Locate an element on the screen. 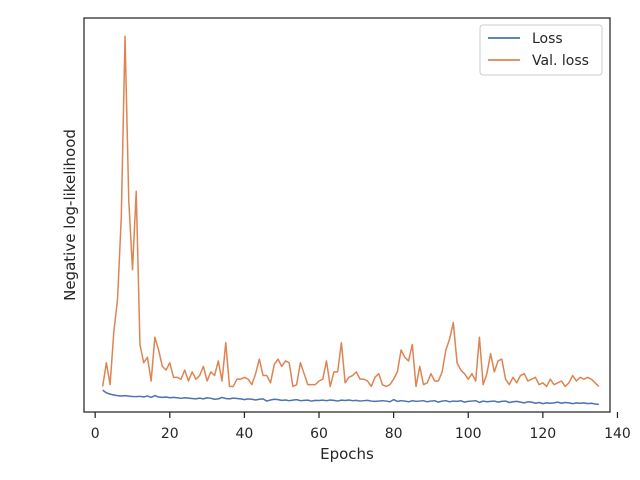 The image size is (640, 480). legend-label-loss: Loss is located at coordinates (547, 39).